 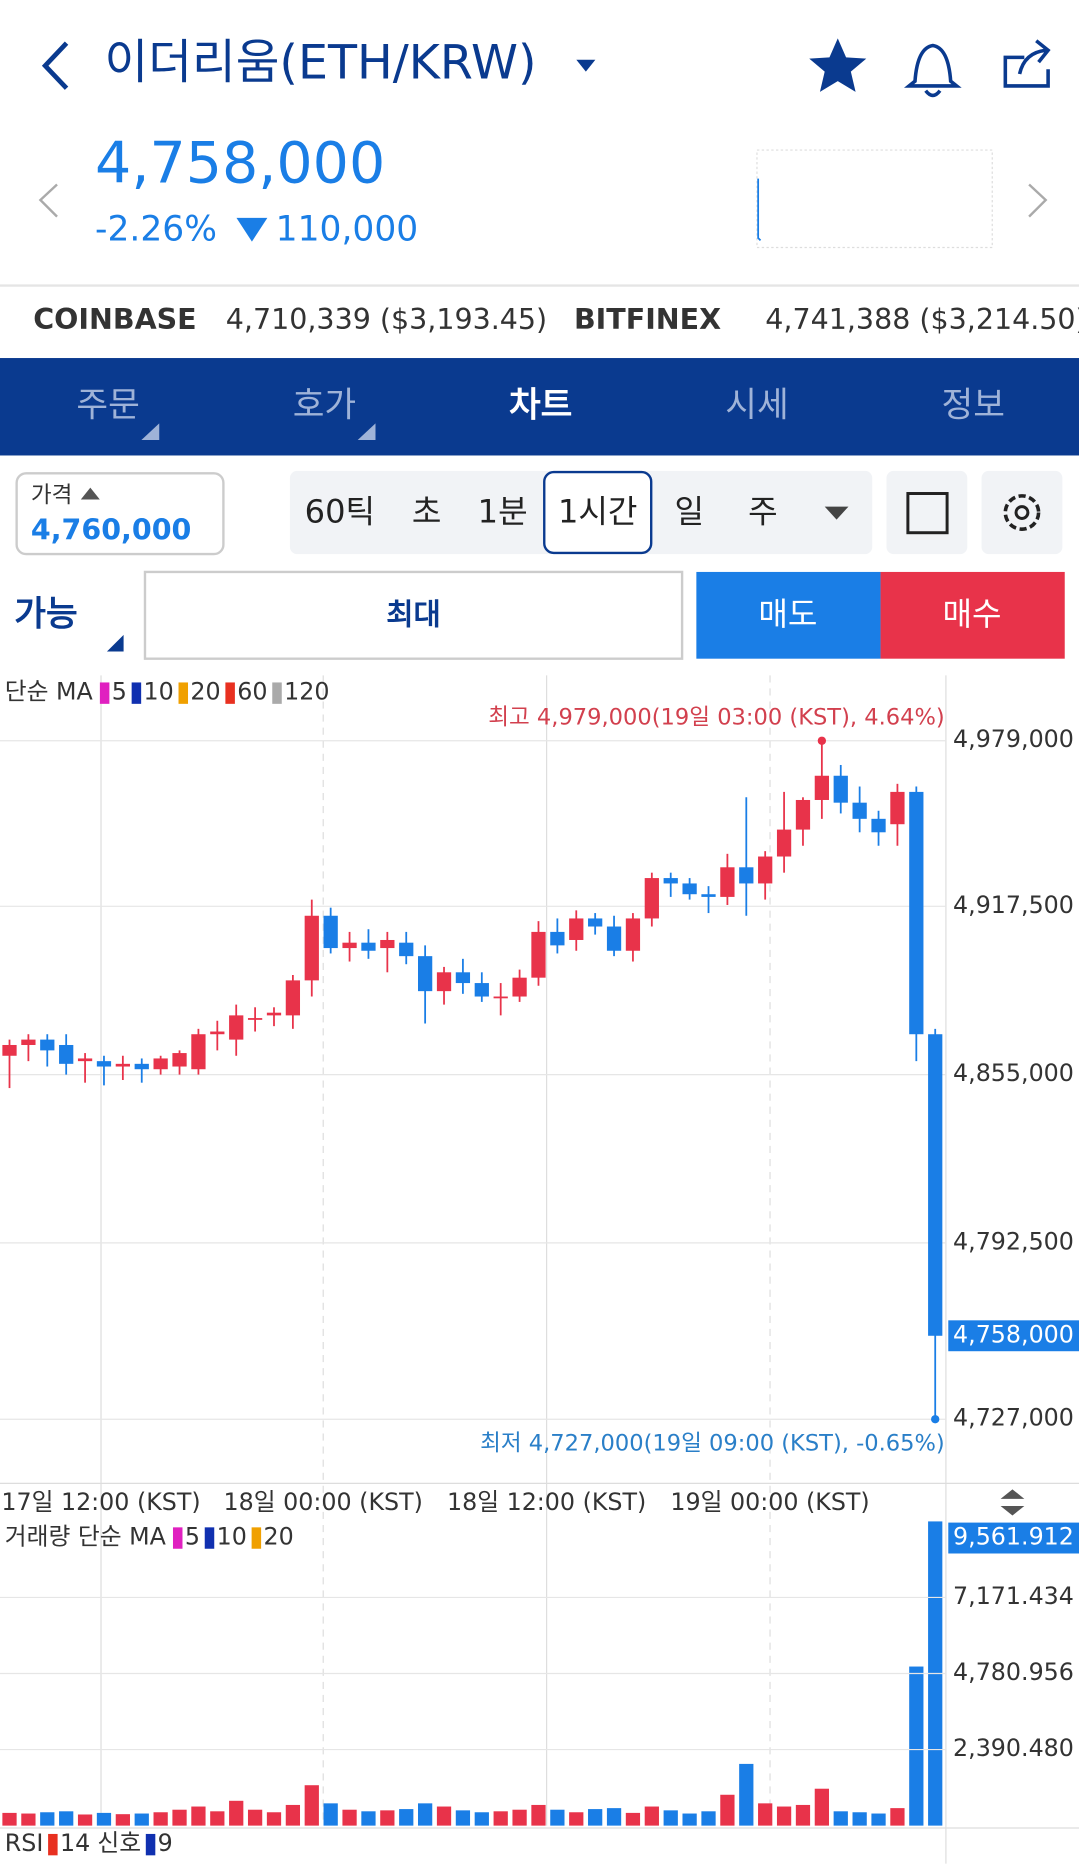 I want to click on prev-arrow, so click(x=48, y=200).